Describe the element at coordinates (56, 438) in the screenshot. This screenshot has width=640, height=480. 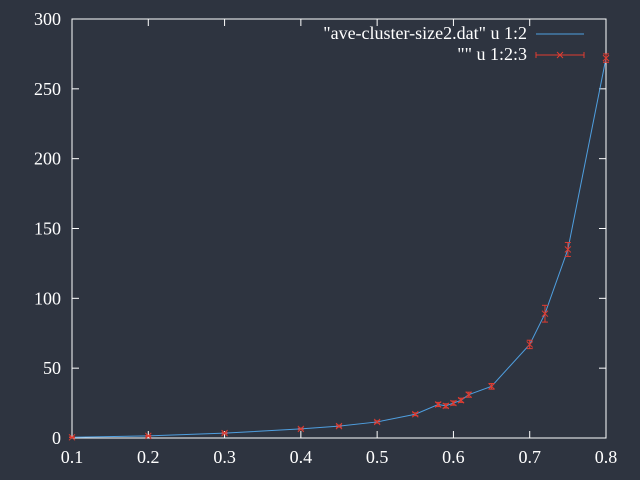
I see `y-tick-label: 0` at that location.